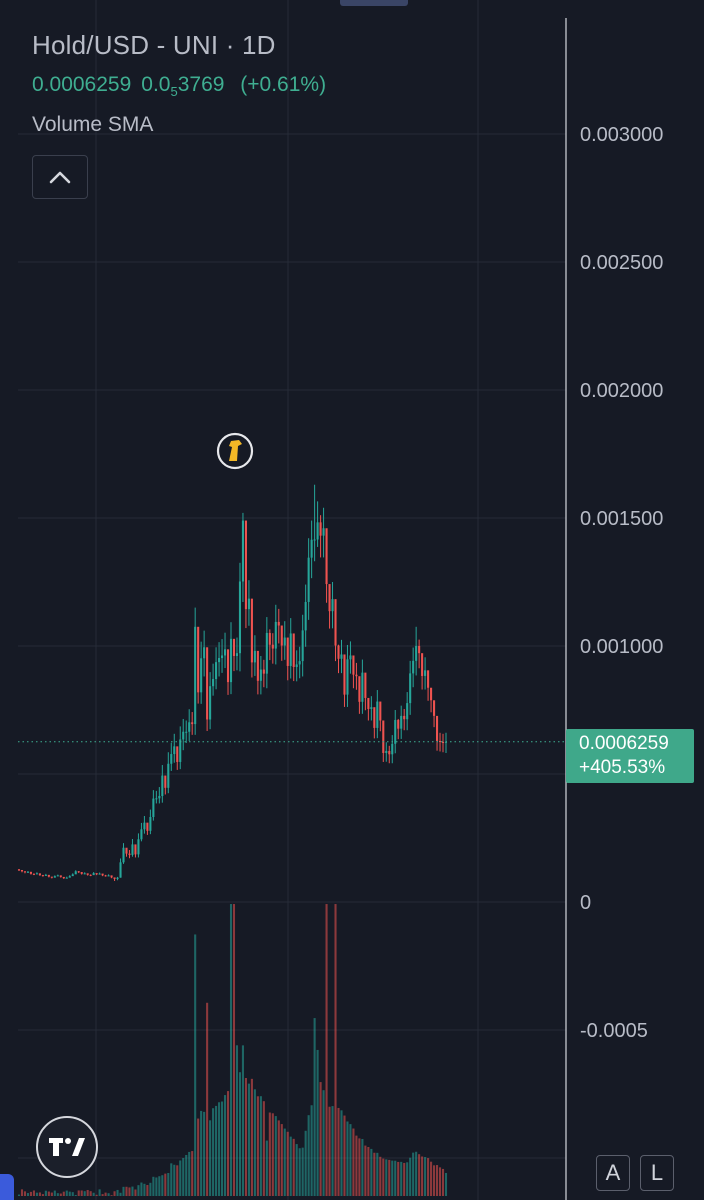  I want to click on drag-handle, so click(374, 3).